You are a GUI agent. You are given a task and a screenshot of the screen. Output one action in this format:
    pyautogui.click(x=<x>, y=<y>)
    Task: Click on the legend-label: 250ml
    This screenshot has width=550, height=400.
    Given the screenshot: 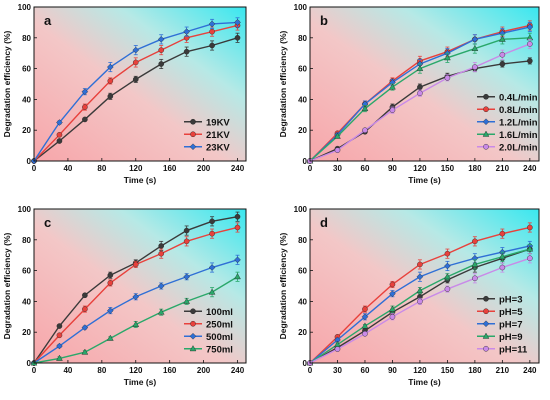 What is the action you would take?
    pyautogui.click(x=219, y=324)
    